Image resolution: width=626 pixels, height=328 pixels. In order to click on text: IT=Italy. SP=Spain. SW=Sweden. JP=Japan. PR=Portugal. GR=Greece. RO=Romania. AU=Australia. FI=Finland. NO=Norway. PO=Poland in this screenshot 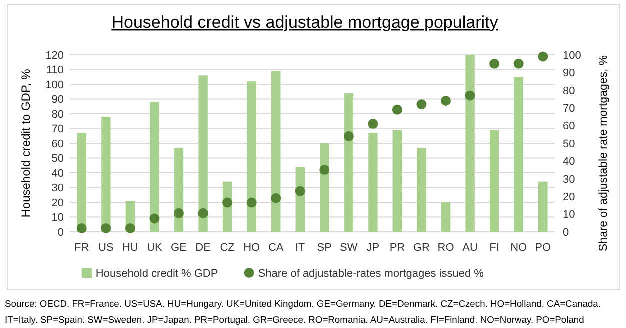, I will do `click(294, 319)`.